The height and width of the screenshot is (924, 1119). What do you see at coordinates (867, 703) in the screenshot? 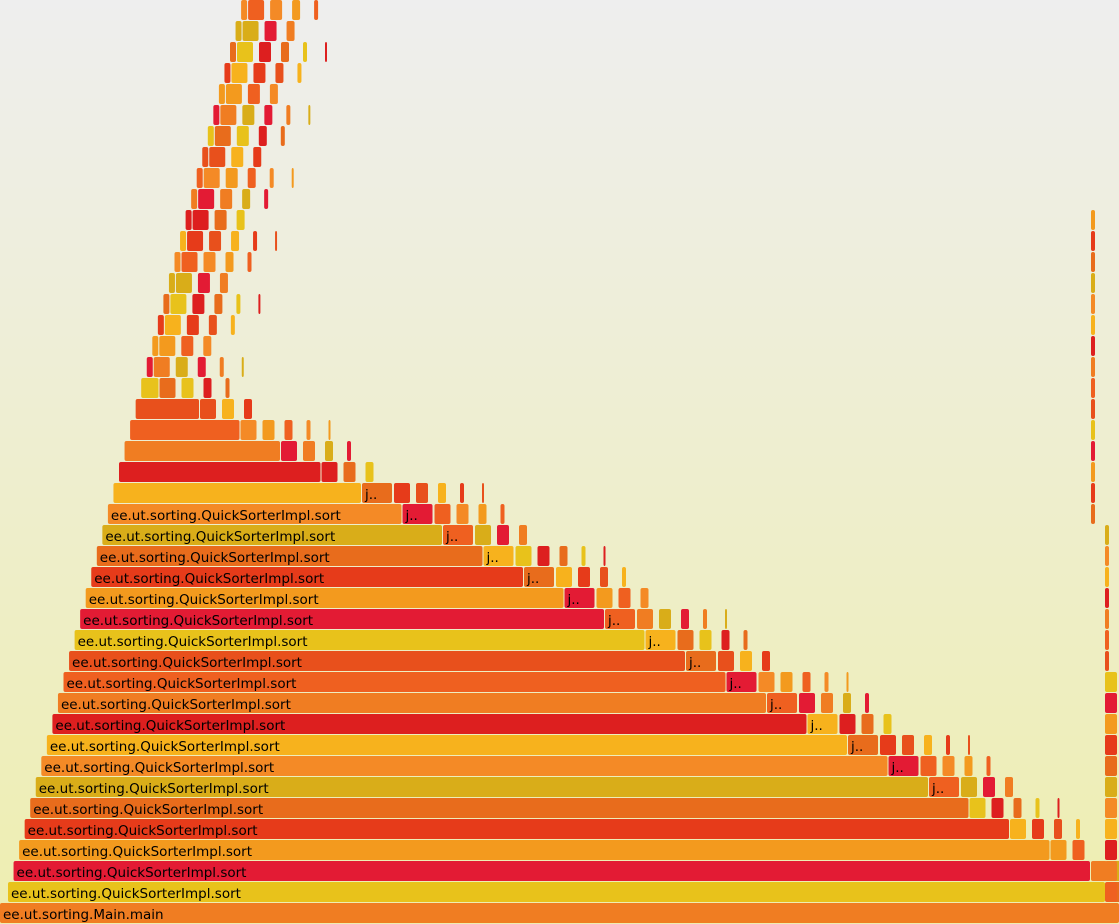
I see `frame-sibling-10-3-rect` at bounding box center [867, 703].